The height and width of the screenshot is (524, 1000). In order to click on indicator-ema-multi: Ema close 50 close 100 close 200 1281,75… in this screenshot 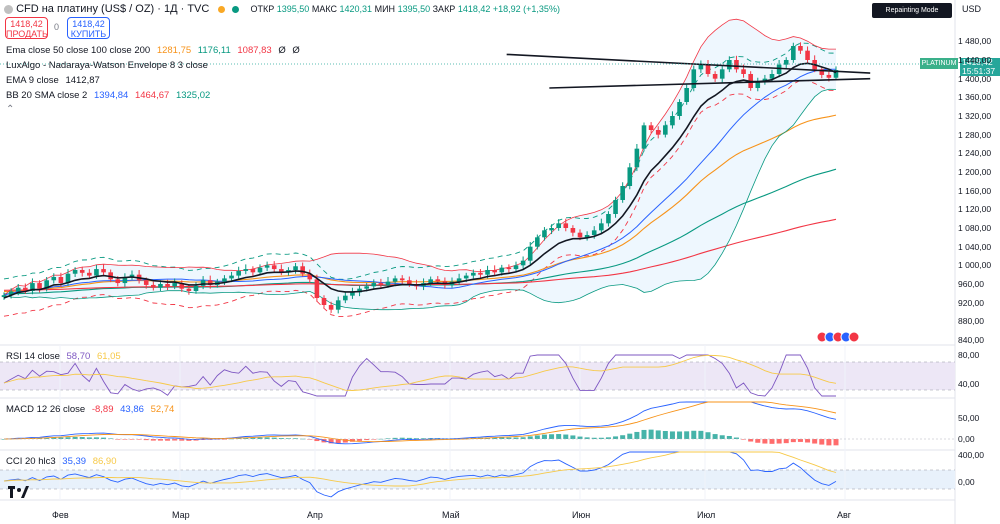, I will do `click(153, 50)`.